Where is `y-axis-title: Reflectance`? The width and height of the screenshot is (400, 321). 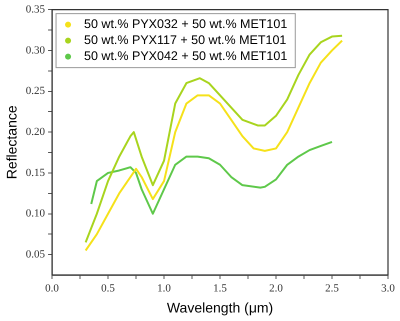
y-axis-title: Reflectance is located at coordinates (11, 142).